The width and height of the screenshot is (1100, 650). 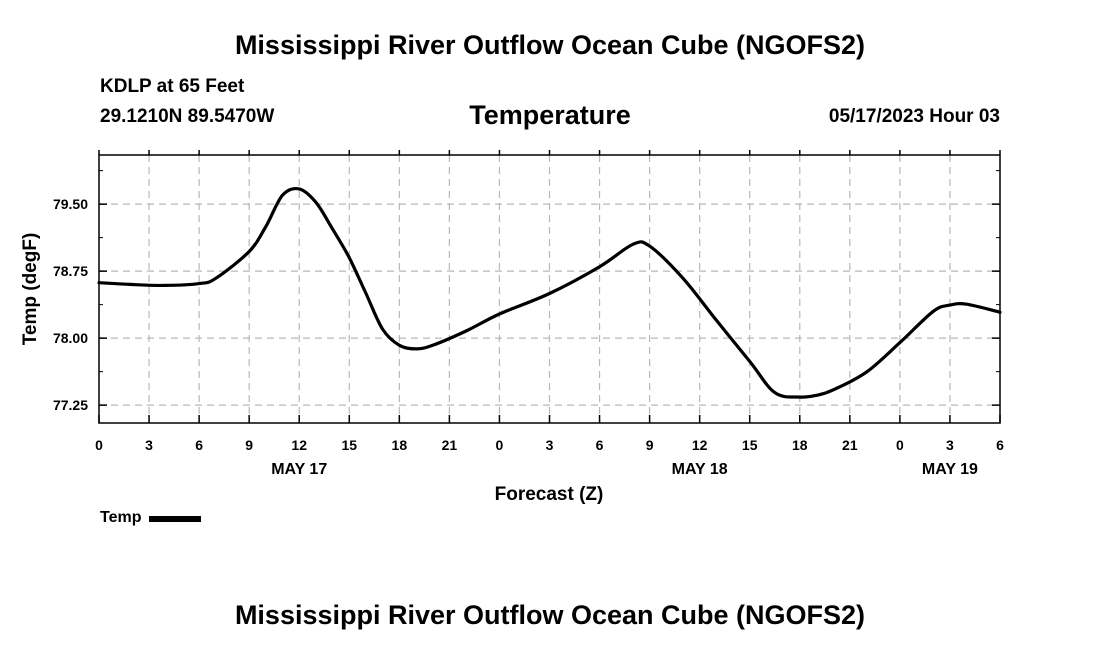 I want to click on legend-line-swatch, so click(x=175, y=519).